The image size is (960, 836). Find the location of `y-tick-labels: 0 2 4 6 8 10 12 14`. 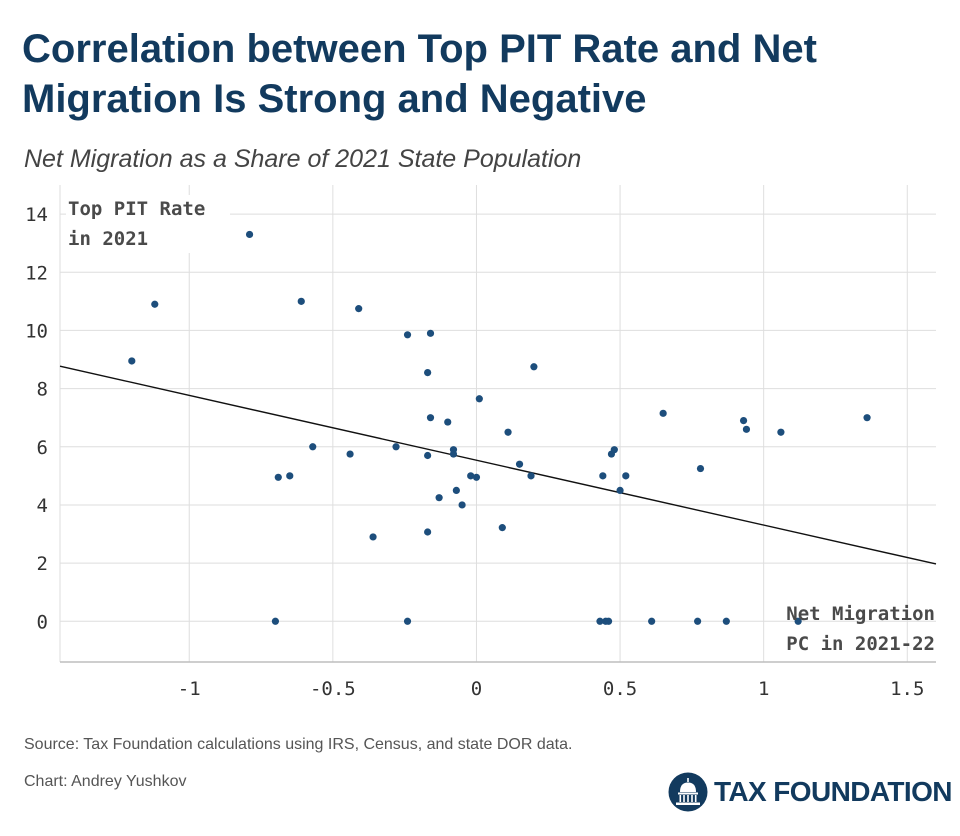

y-tick-labels: 0 2 4 6 8 10 12 14 is located at coordinates (36, 418).